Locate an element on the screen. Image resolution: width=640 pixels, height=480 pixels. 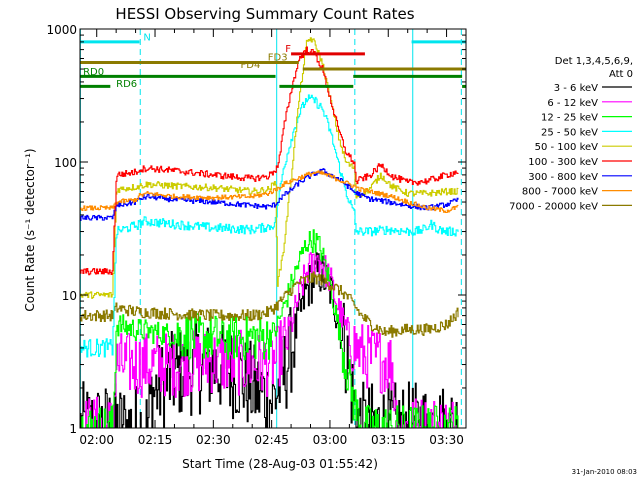
legend-label: 25 - 50 keV is located at coordinates (569, 132).